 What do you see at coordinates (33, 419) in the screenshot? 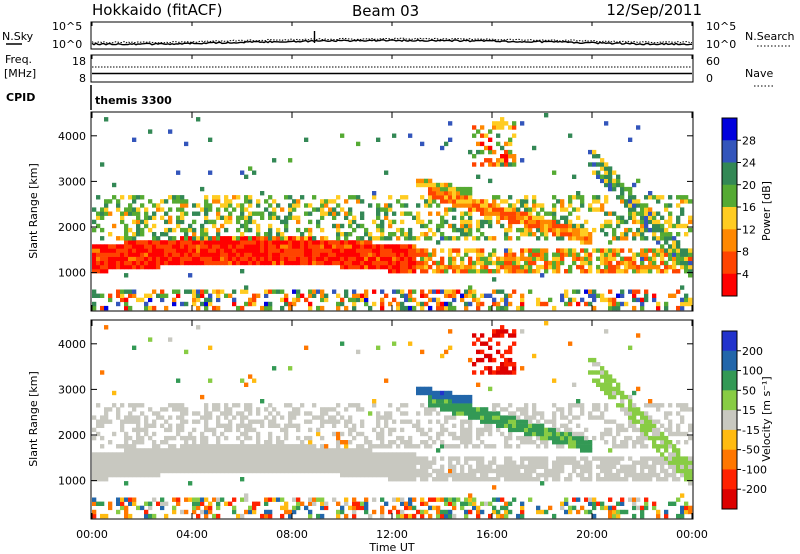
I see `velocity-ylabel: Slant Range [km]` at bounding box center [33, 419].